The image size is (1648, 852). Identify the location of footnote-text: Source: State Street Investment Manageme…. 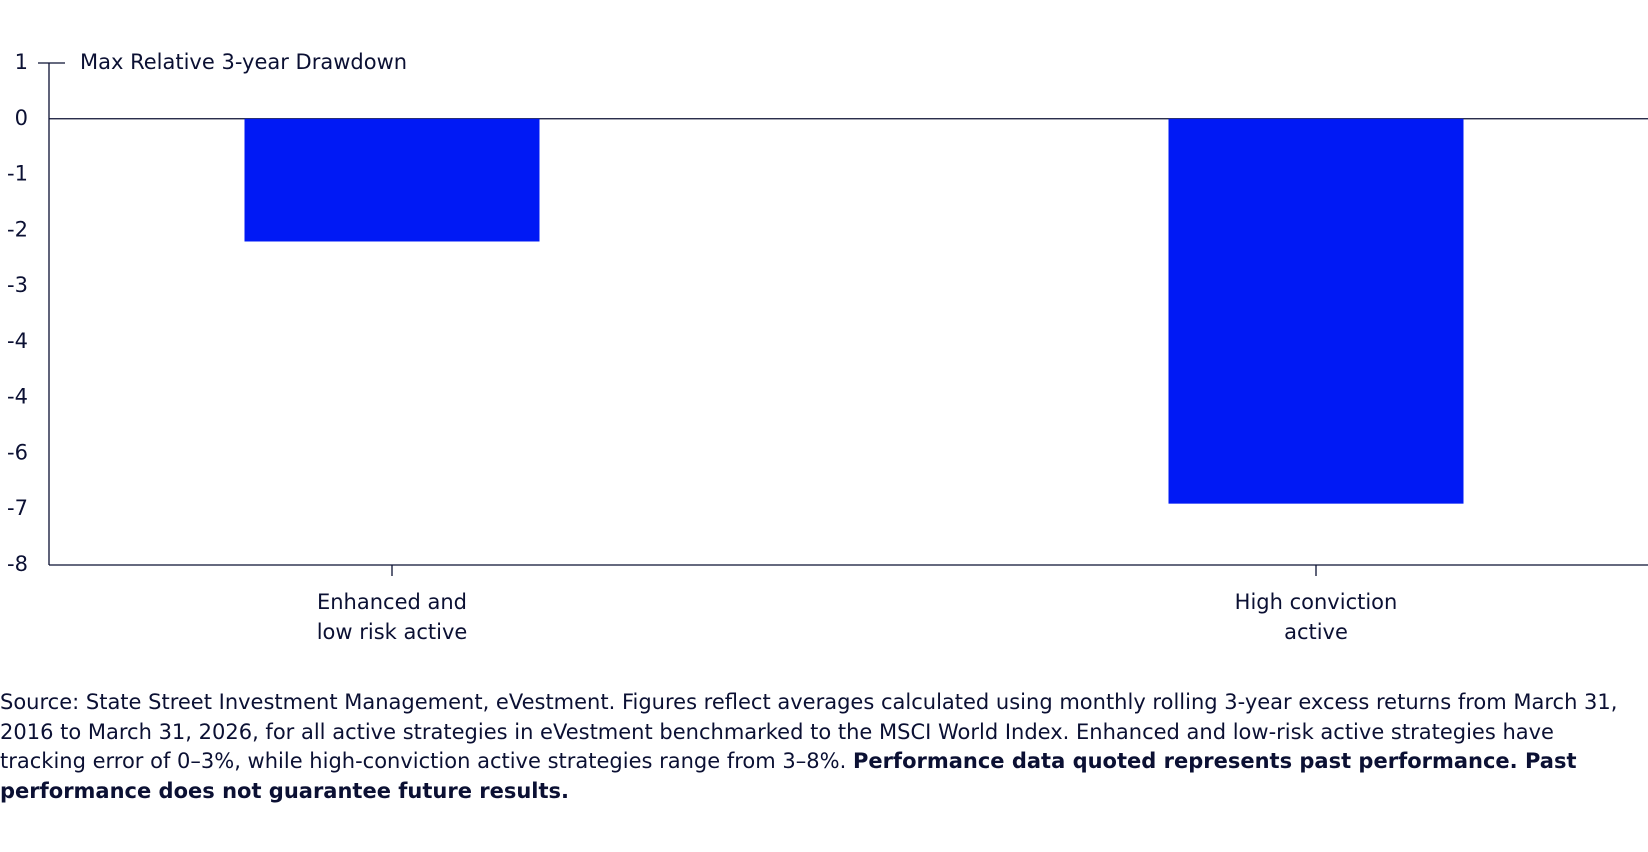
(809, 731).